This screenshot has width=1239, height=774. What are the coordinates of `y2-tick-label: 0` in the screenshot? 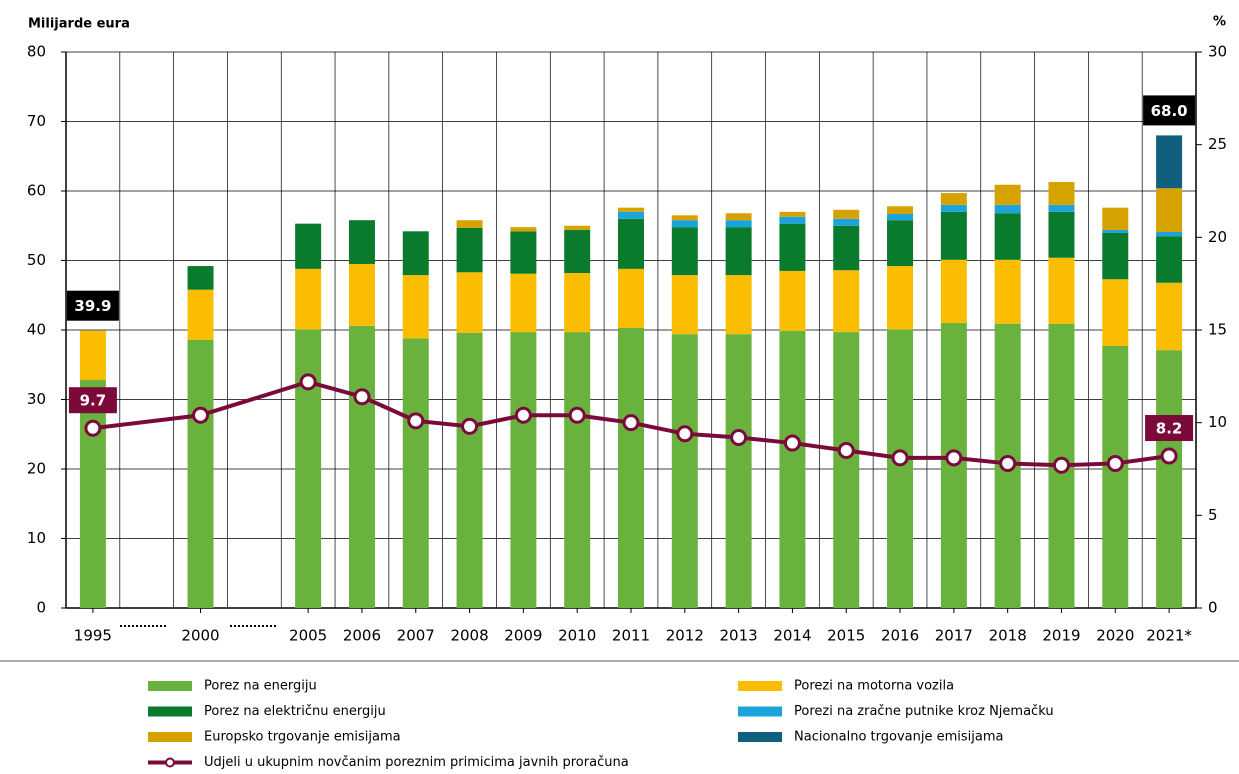 It's located at (1213, 608).